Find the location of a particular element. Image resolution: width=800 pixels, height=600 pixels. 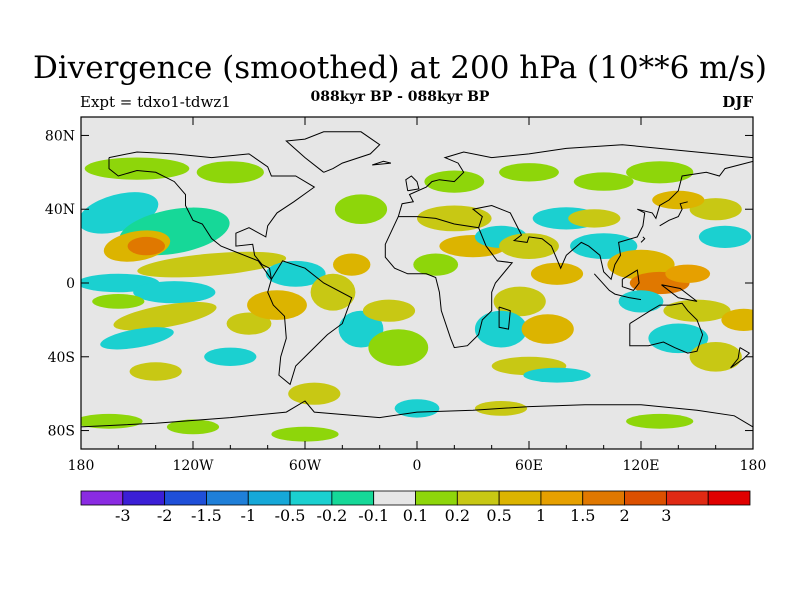

colorbar-label: 0.2 is located at coordinates (457, 515).